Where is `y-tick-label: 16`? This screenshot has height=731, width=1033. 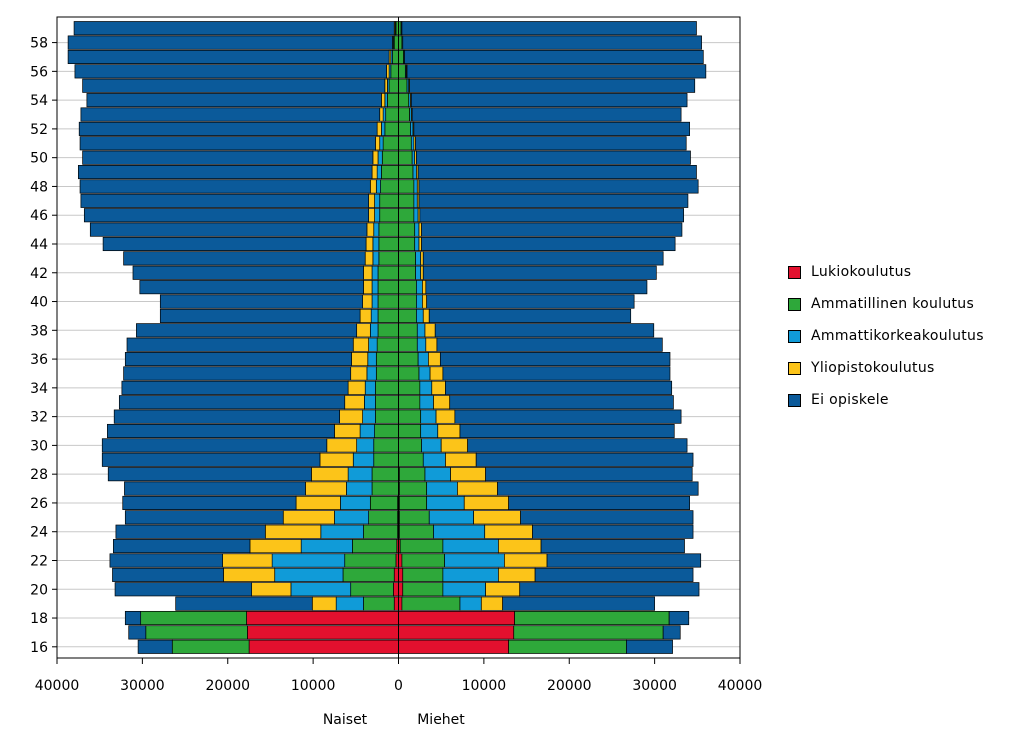 y-tick-label: 16 is located at coordinates (39, 648).